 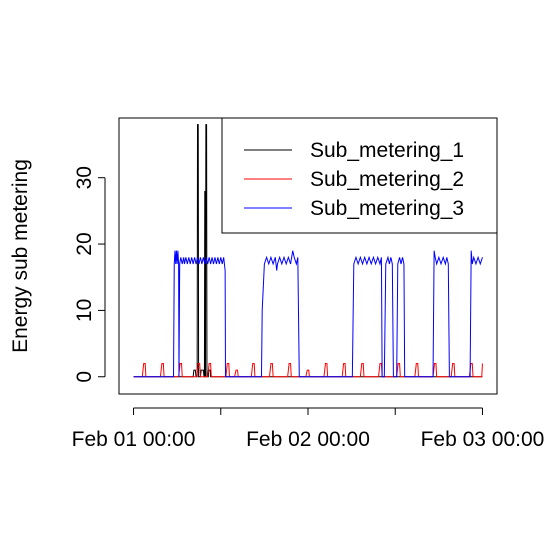 I want to click on y-tick-label: 10, so click(x=84, y=310).